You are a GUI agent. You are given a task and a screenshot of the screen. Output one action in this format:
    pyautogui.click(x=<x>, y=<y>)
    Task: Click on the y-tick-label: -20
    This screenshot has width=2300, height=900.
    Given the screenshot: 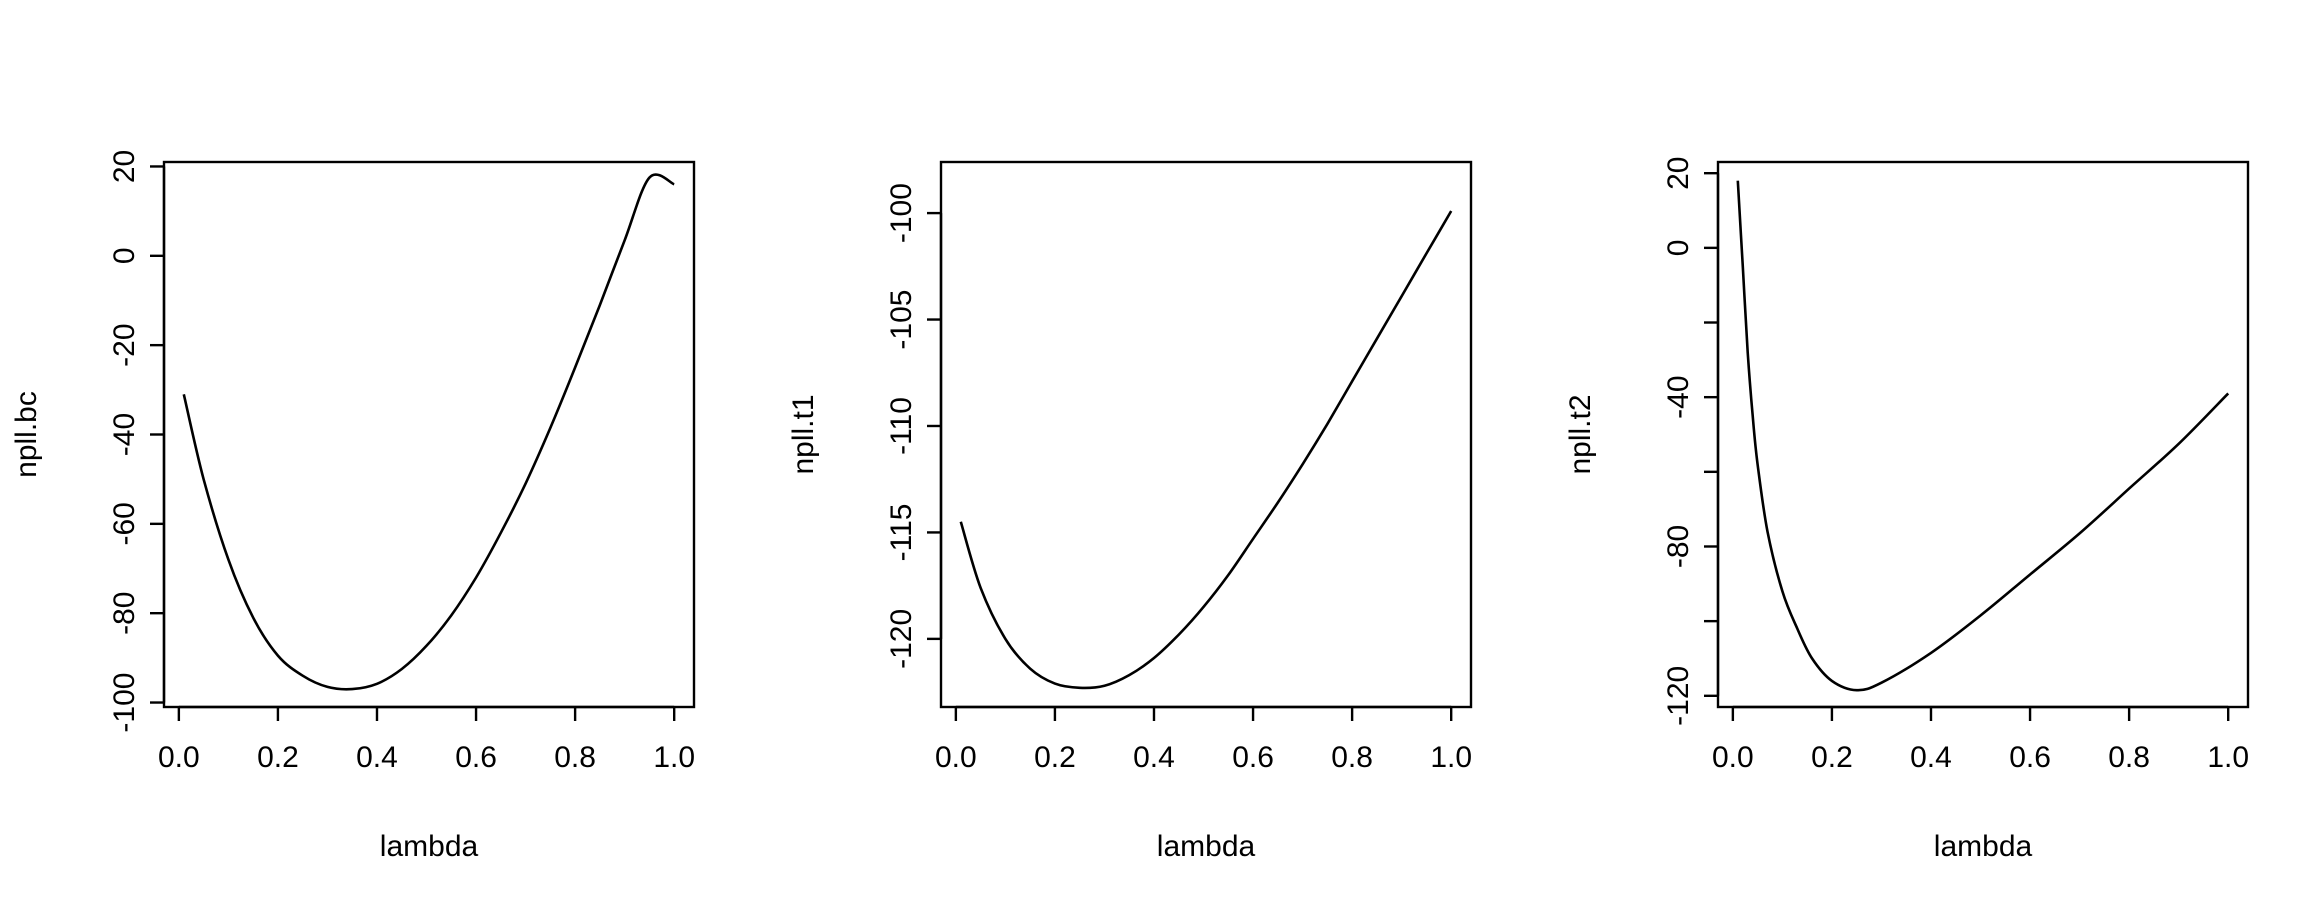 What is the action you would take?
    pyautogui.click(x=124, y=344)
    